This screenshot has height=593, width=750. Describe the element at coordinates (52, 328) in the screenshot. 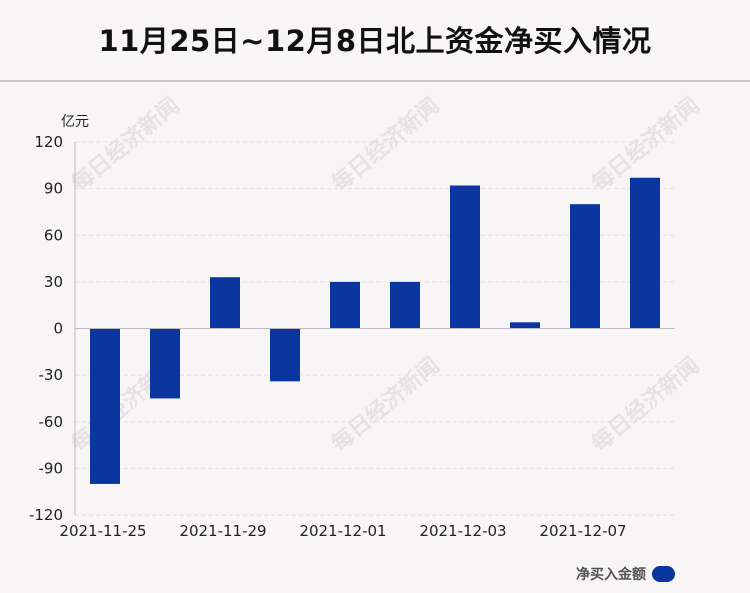

I see `y-axis: 120 90 60 30 0 -30 -60 -90 -120` at that location.